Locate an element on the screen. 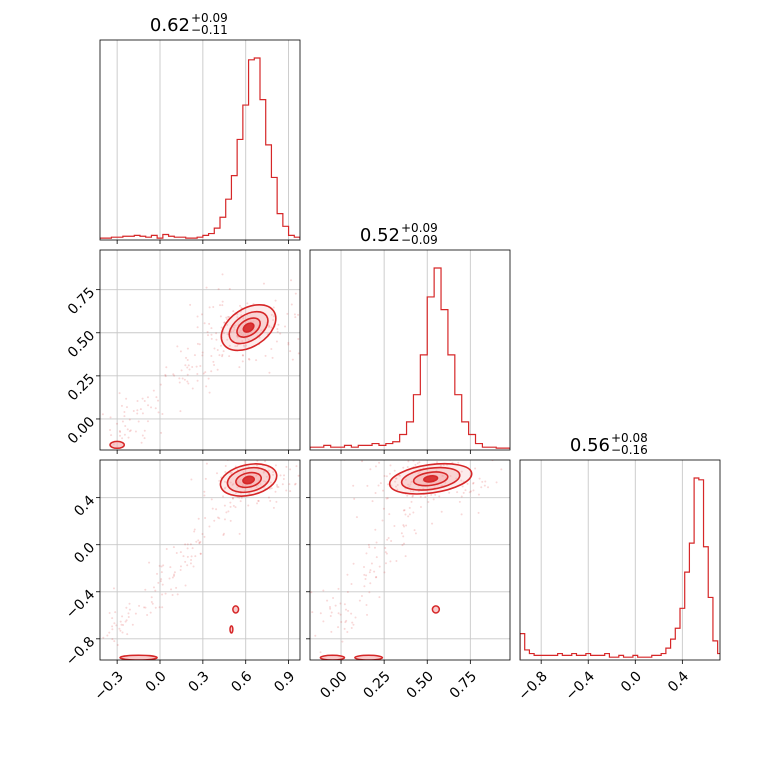  panel-title-upper: +0.08 is located at coordinates (629, 438).